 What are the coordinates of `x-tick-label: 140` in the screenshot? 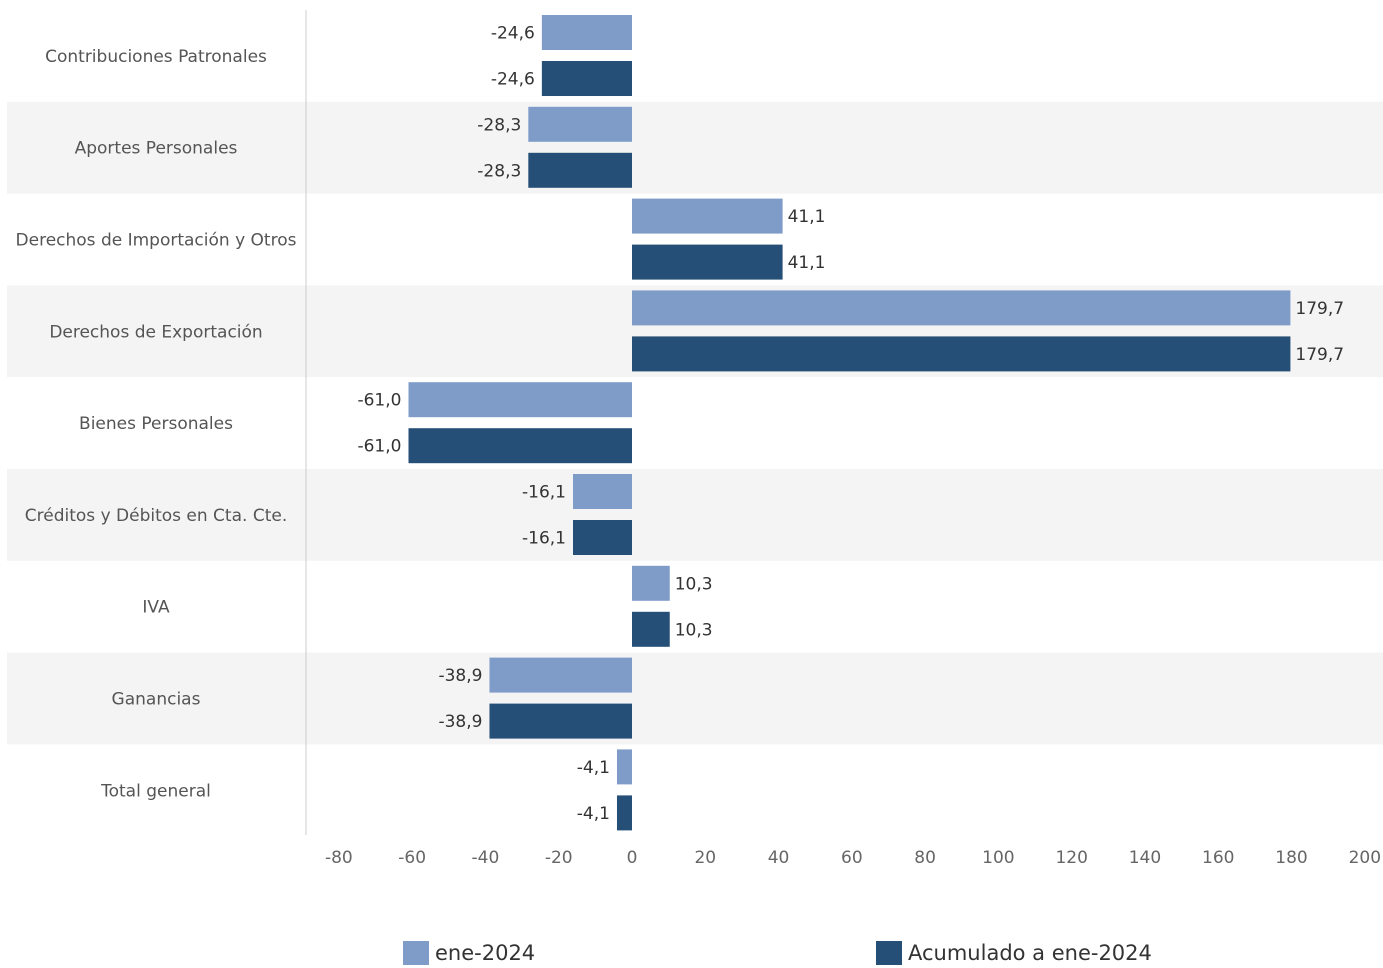 It's located at (1145, 858).